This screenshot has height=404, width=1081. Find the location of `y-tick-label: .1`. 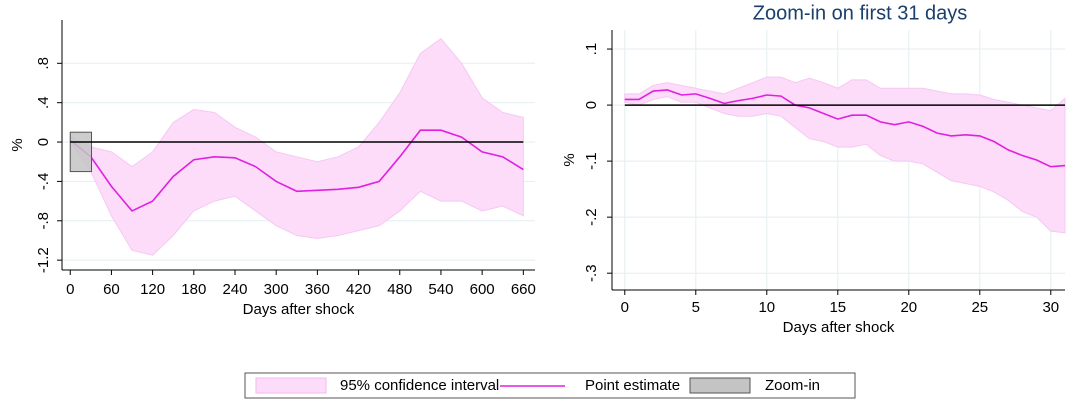

y-tick-label: .1 is located at coordinates (591, 49).